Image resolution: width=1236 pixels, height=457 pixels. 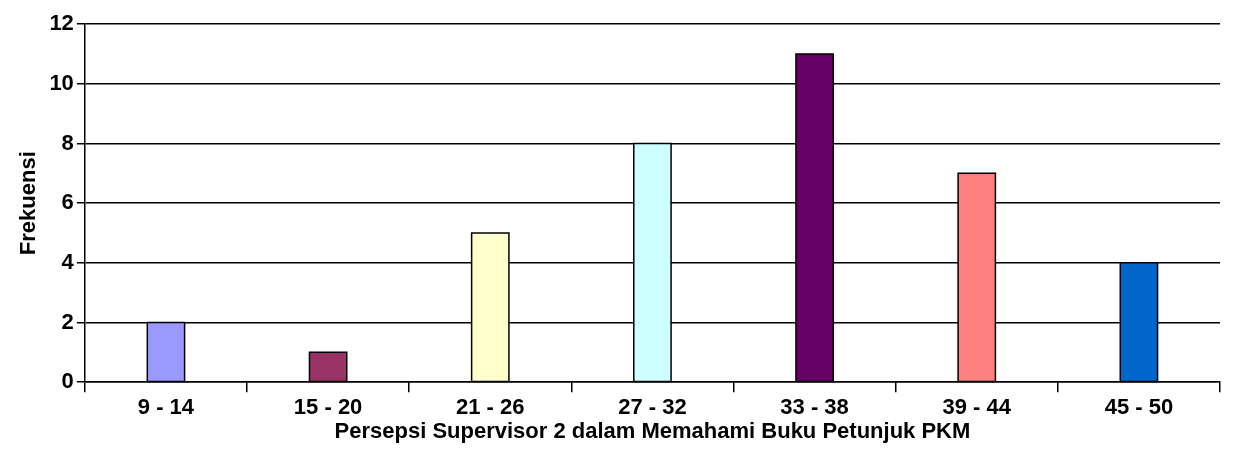 I want to click on y-tick-label: 10, so click(x=61, y=82).